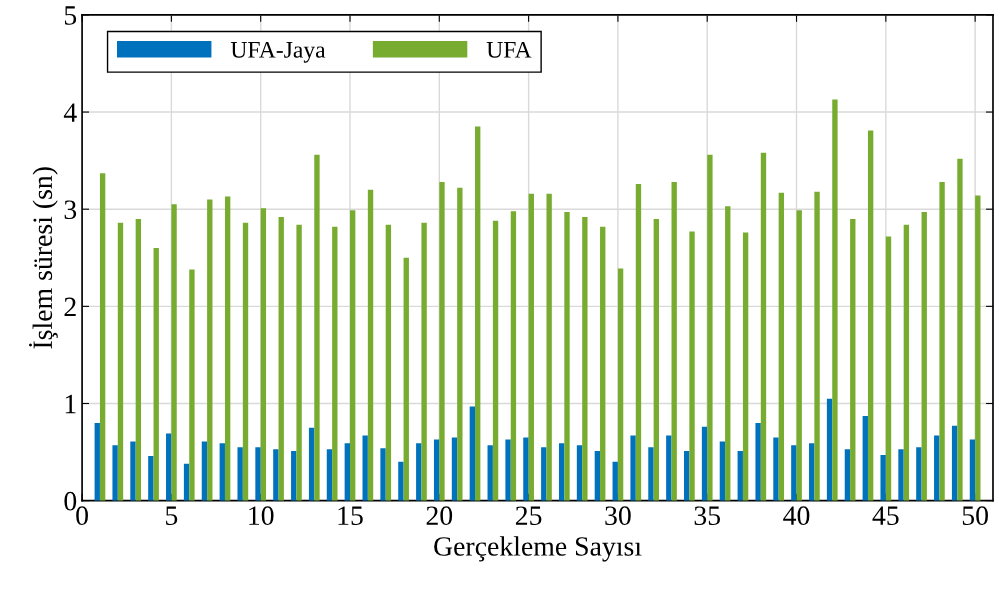 The image size is (1001, 596). Describe the element at coordinates (261, 516) in the screenshot. I see `x-tick-label: 10` at that location.